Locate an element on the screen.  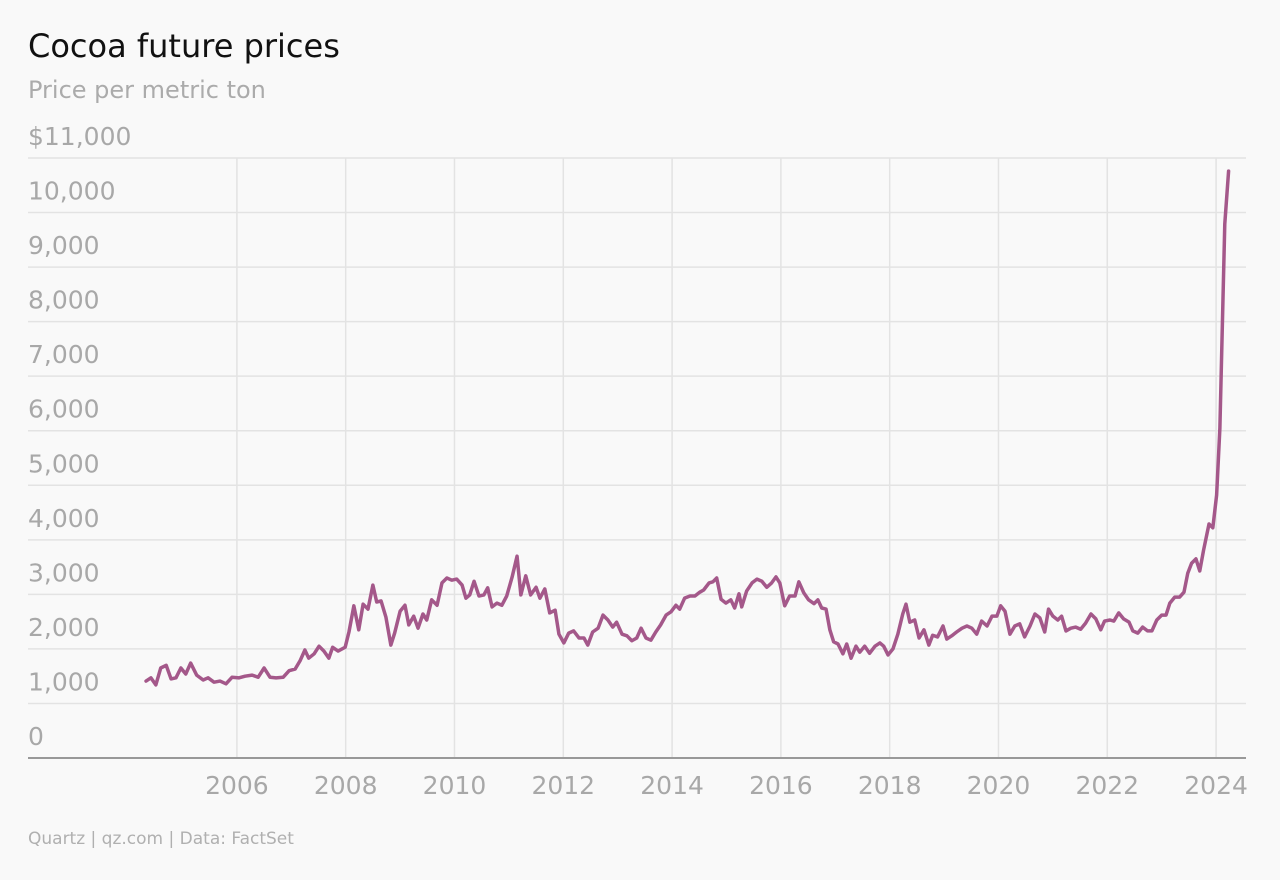
x-tick-label: 2016 is located at coordinates (781, 785).